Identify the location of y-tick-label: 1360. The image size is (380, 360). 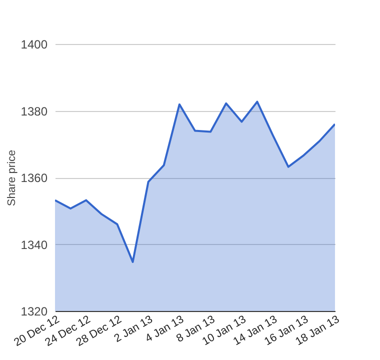
(34, 178).